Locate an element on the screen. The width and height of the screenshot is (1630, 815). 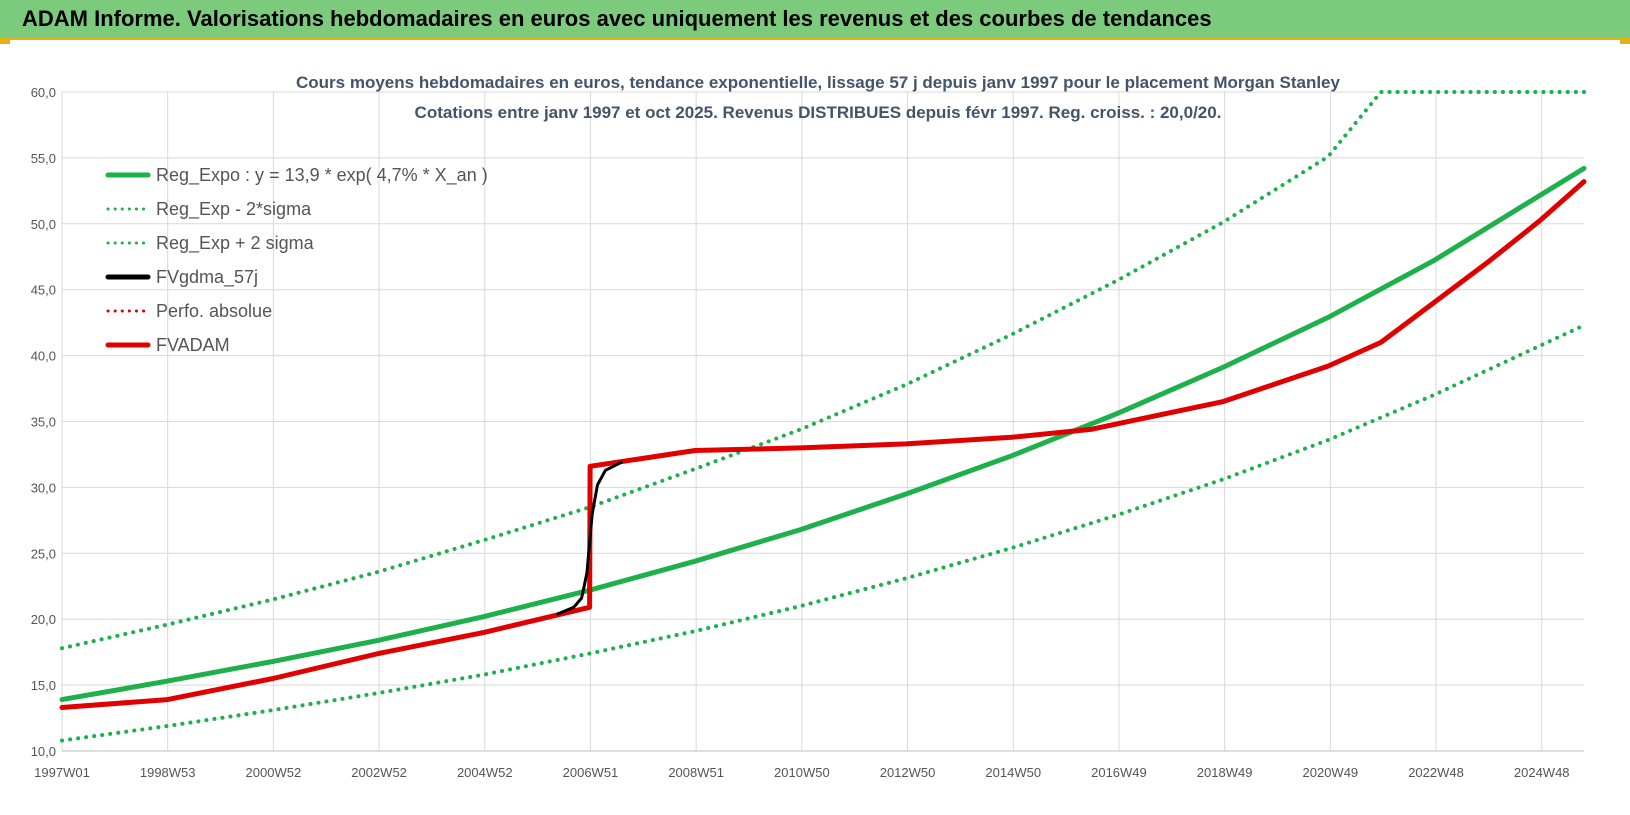
x-tick-label: 2022W48 is located at coordinates (1436, 772).